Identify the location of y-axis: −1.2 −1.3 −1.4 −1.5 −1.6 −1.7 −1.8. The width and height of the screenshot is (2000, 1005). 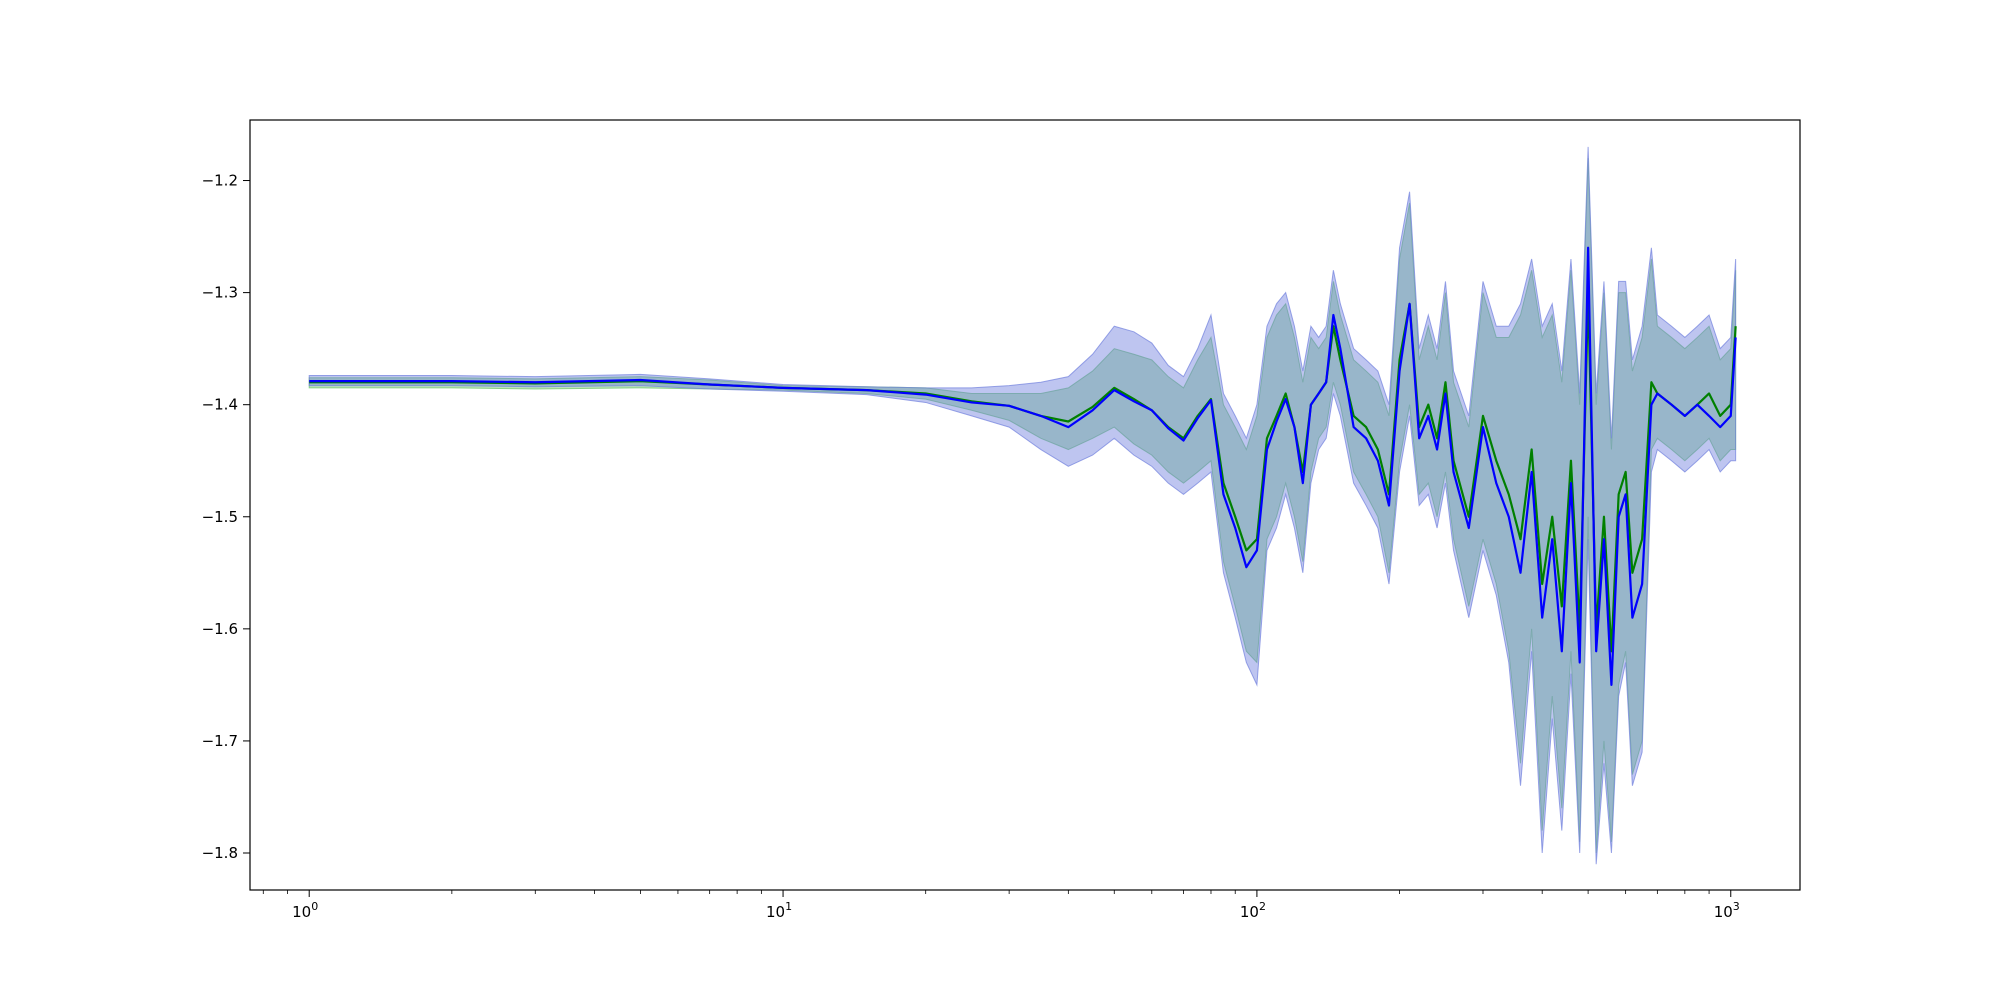
(226, 517).